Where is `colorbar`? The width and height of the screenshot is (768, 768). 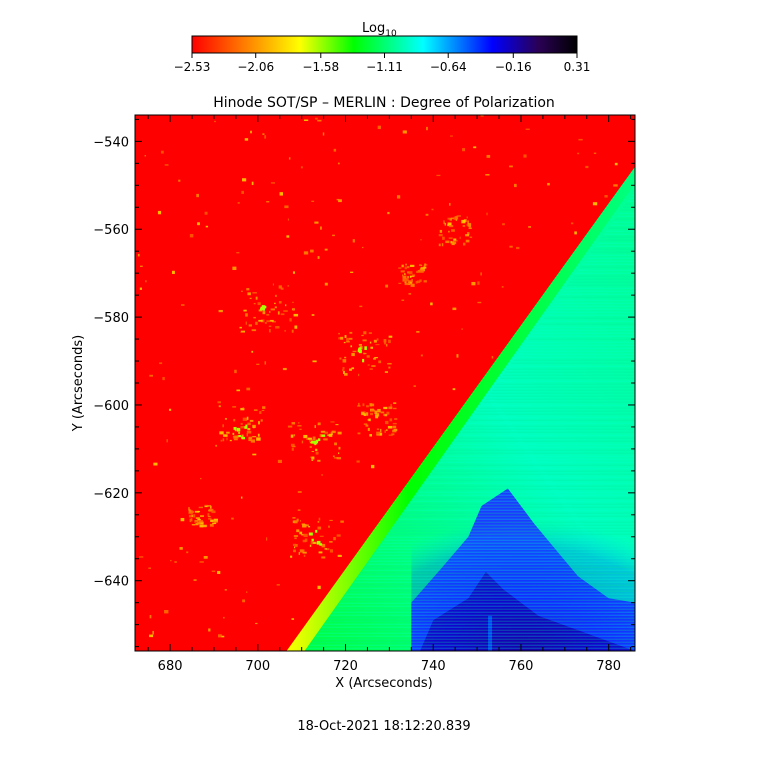
colorbar is located at coordinates (384, 44).